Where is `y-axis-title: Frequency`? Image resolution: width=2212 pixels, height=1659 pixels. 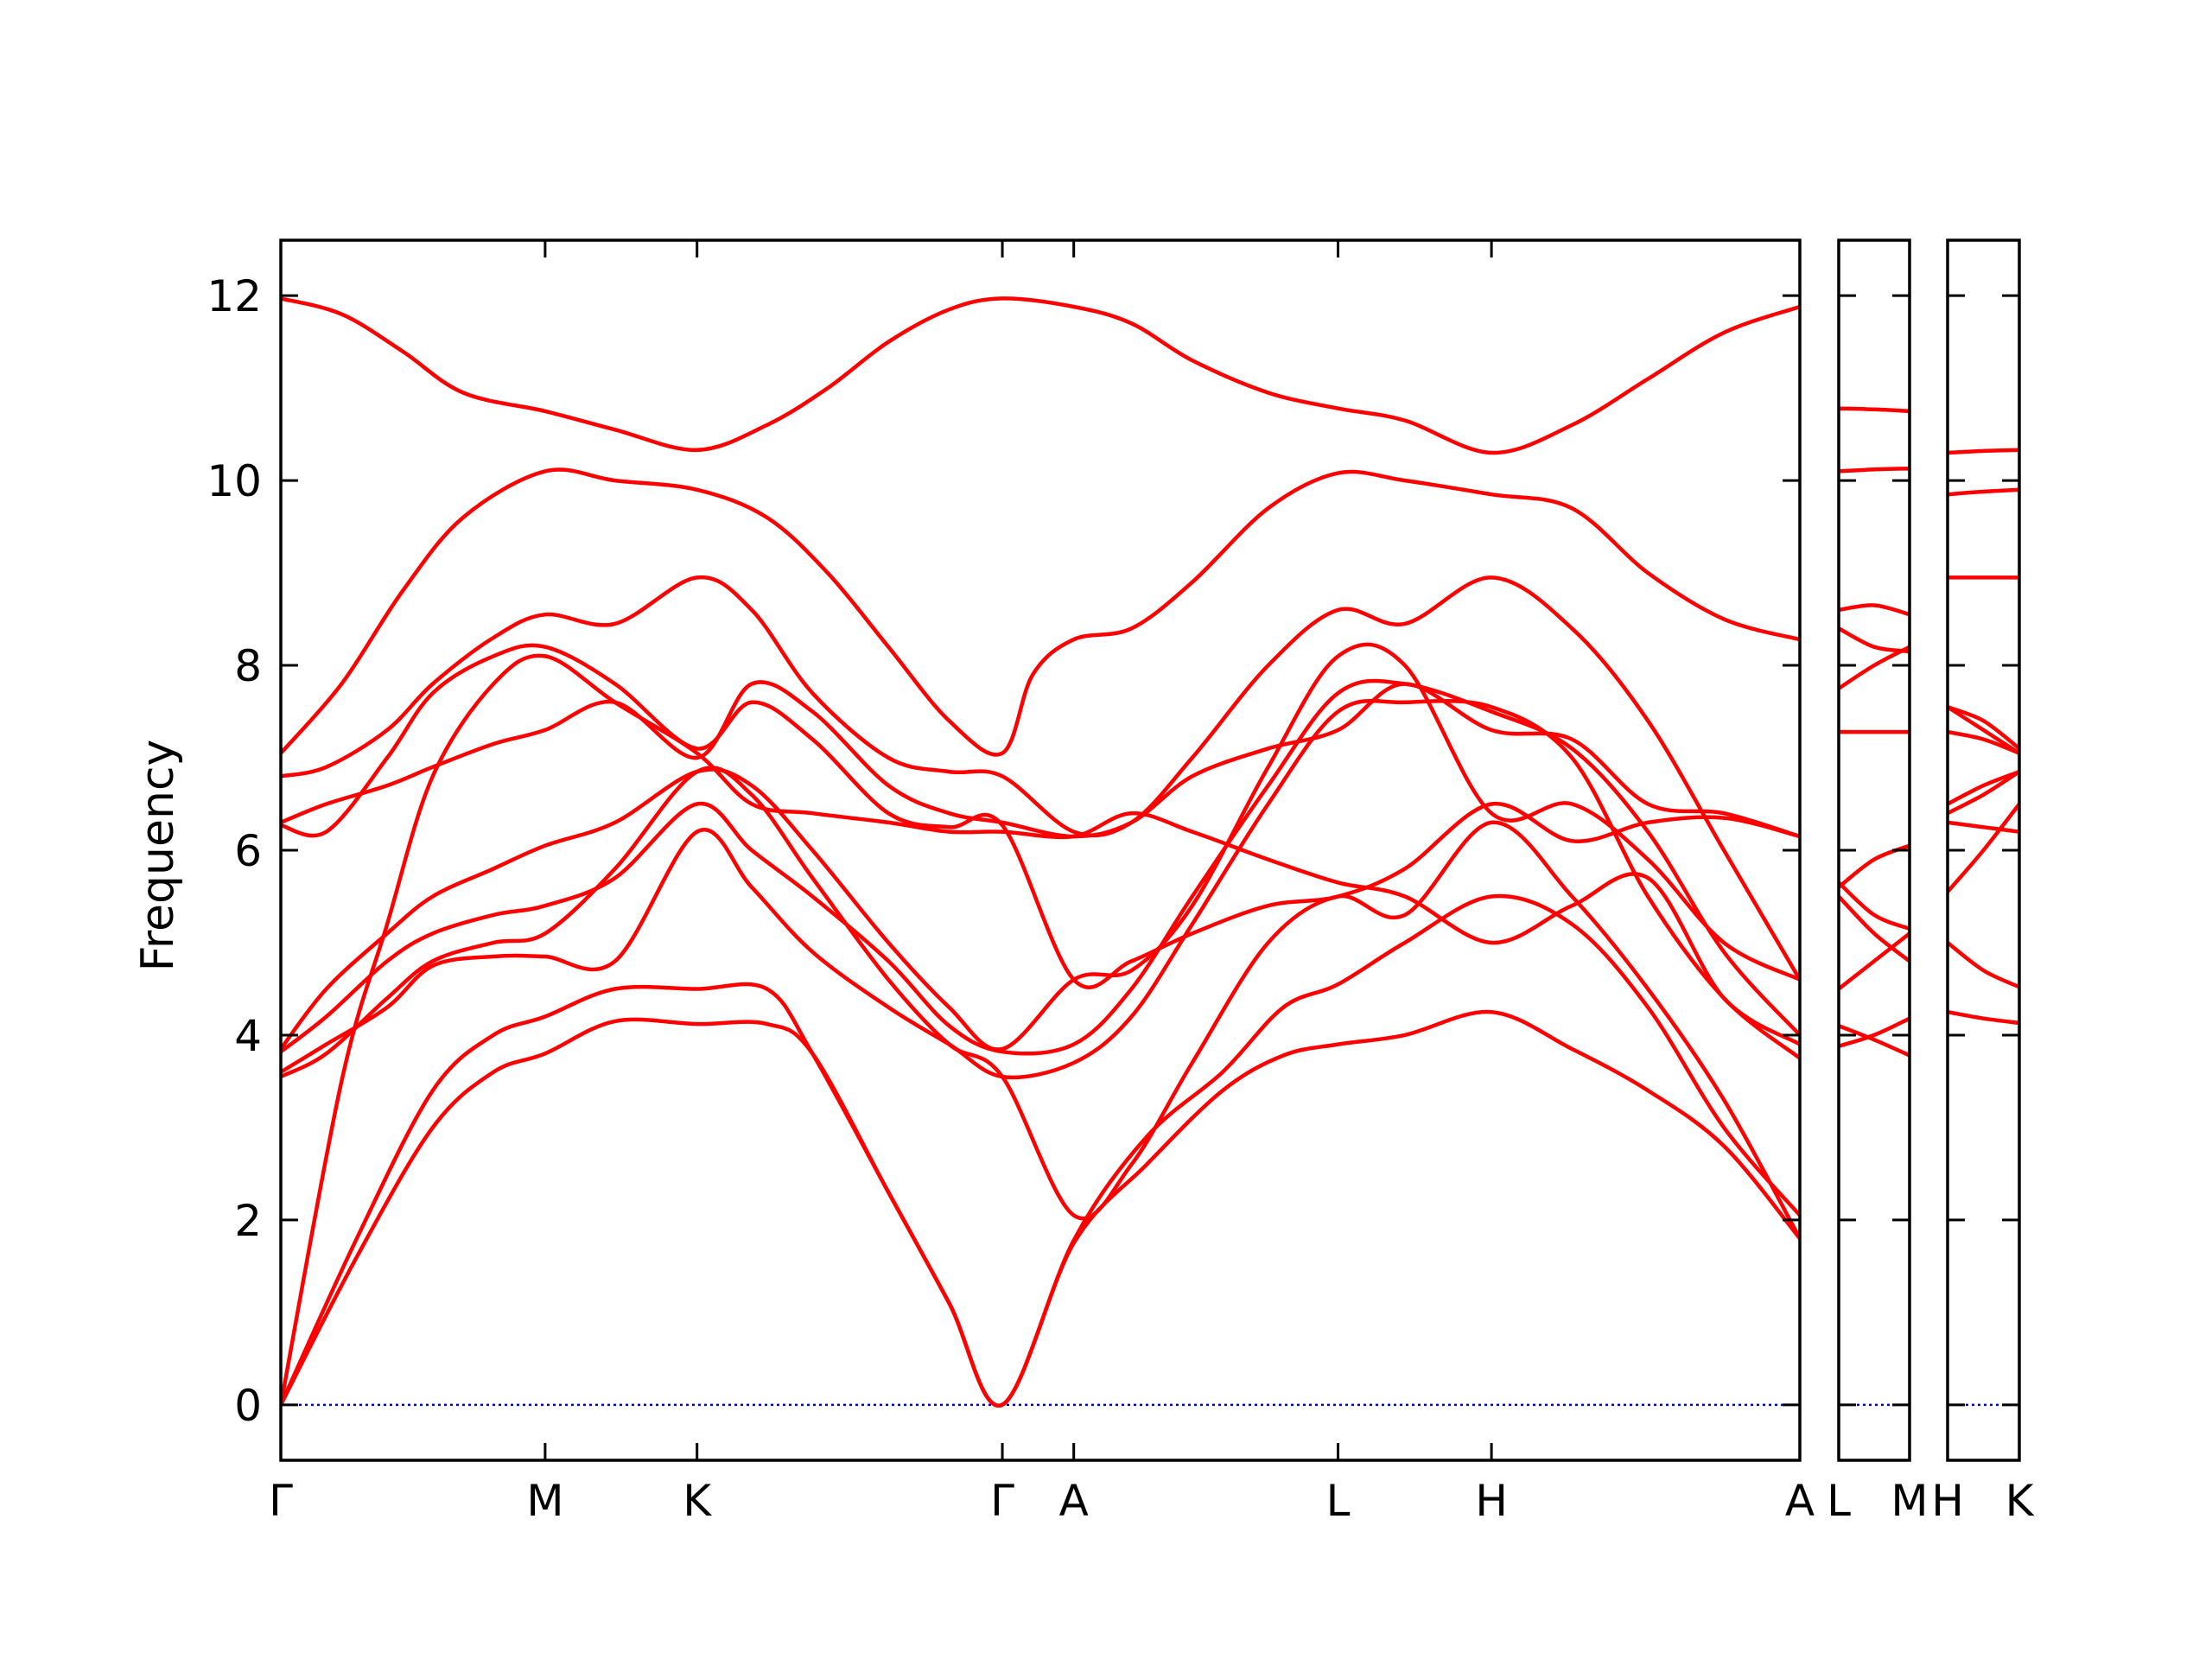
y-axis-title: Frequency is located at coordinates (158, 856).